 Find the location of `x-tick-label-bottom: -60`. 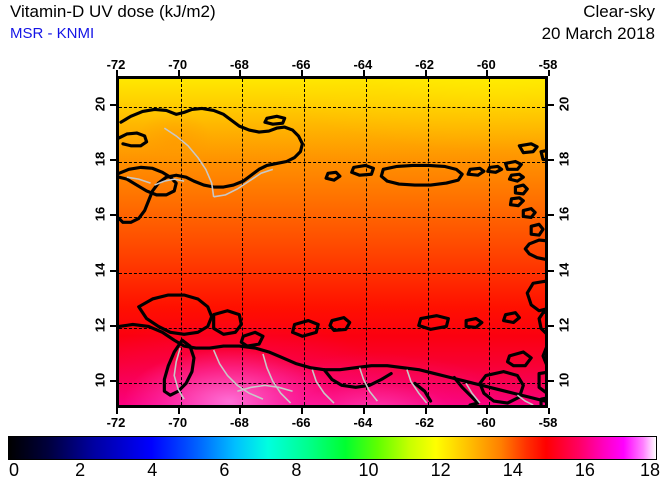

x-tick-label-bottom: -60 is located at coordinates (486, 422).